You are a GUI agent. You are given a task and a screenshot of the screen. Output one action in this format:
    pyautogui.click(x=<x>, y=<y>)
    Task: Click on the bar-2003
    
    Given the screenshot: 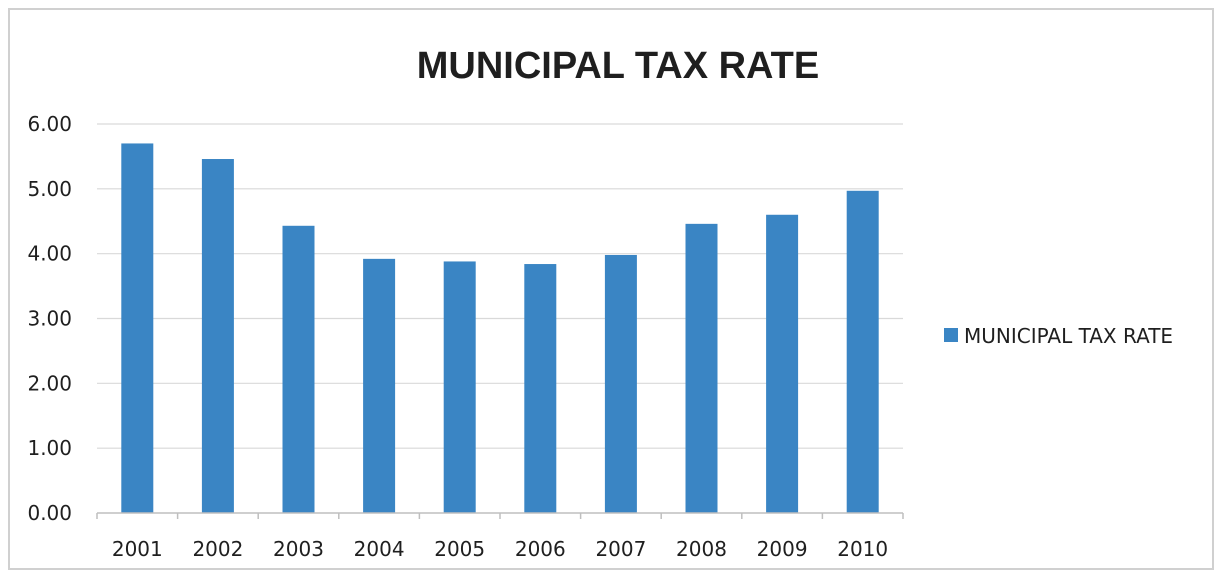 What is the action you would take?
    pyautogui.click(x=298, y=369)
    